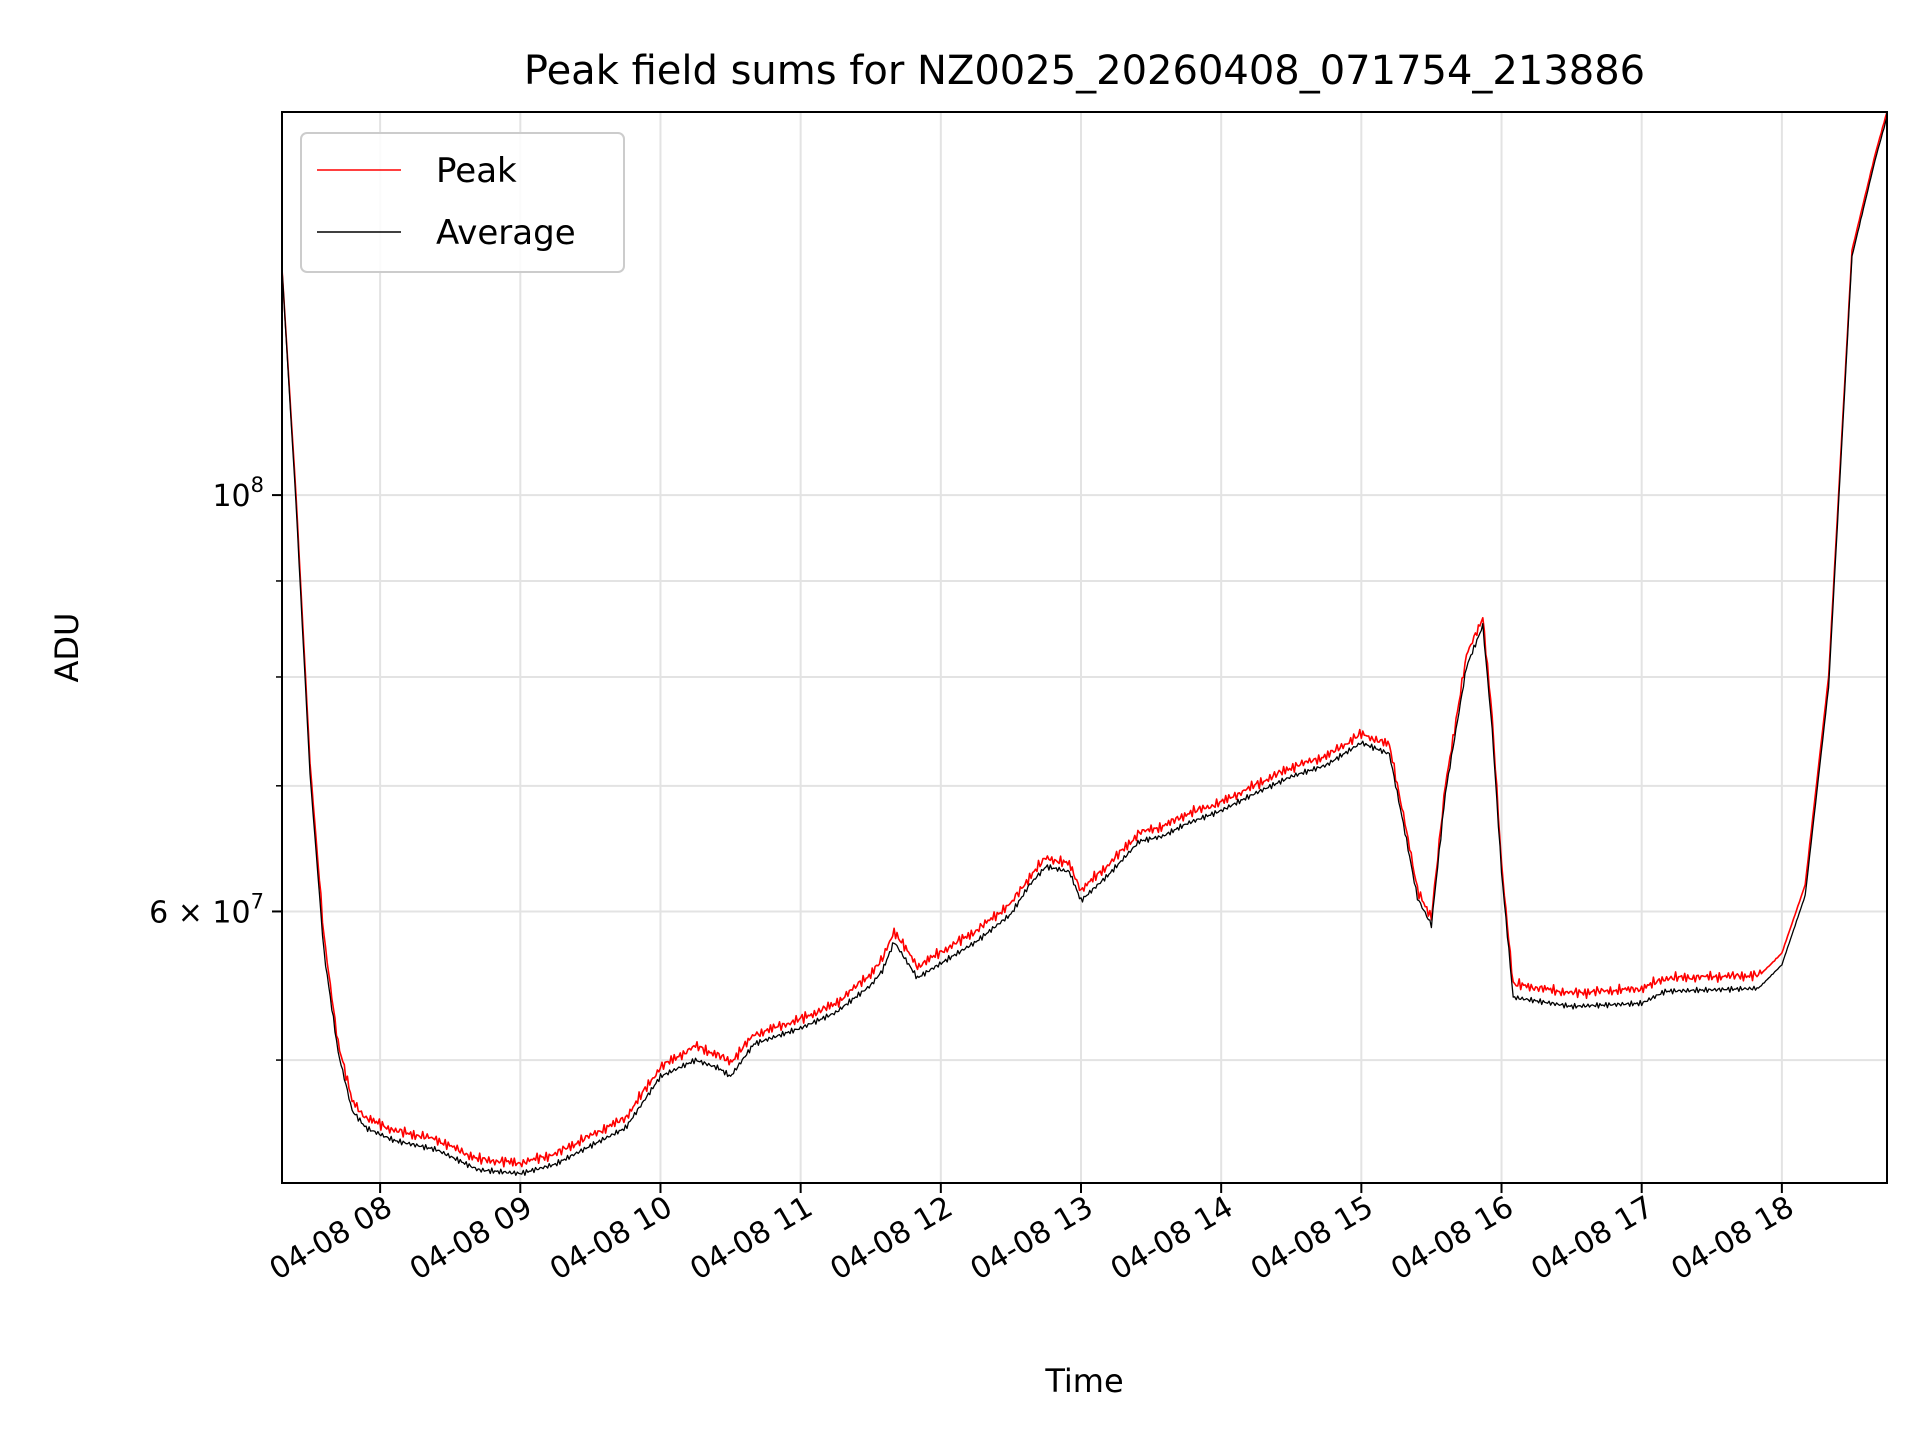 The image size is (1920, 1440). Describe the element at coordinates (257, 901) in the screenshot. I see `y-tick-label-exponent: 7` at that location.